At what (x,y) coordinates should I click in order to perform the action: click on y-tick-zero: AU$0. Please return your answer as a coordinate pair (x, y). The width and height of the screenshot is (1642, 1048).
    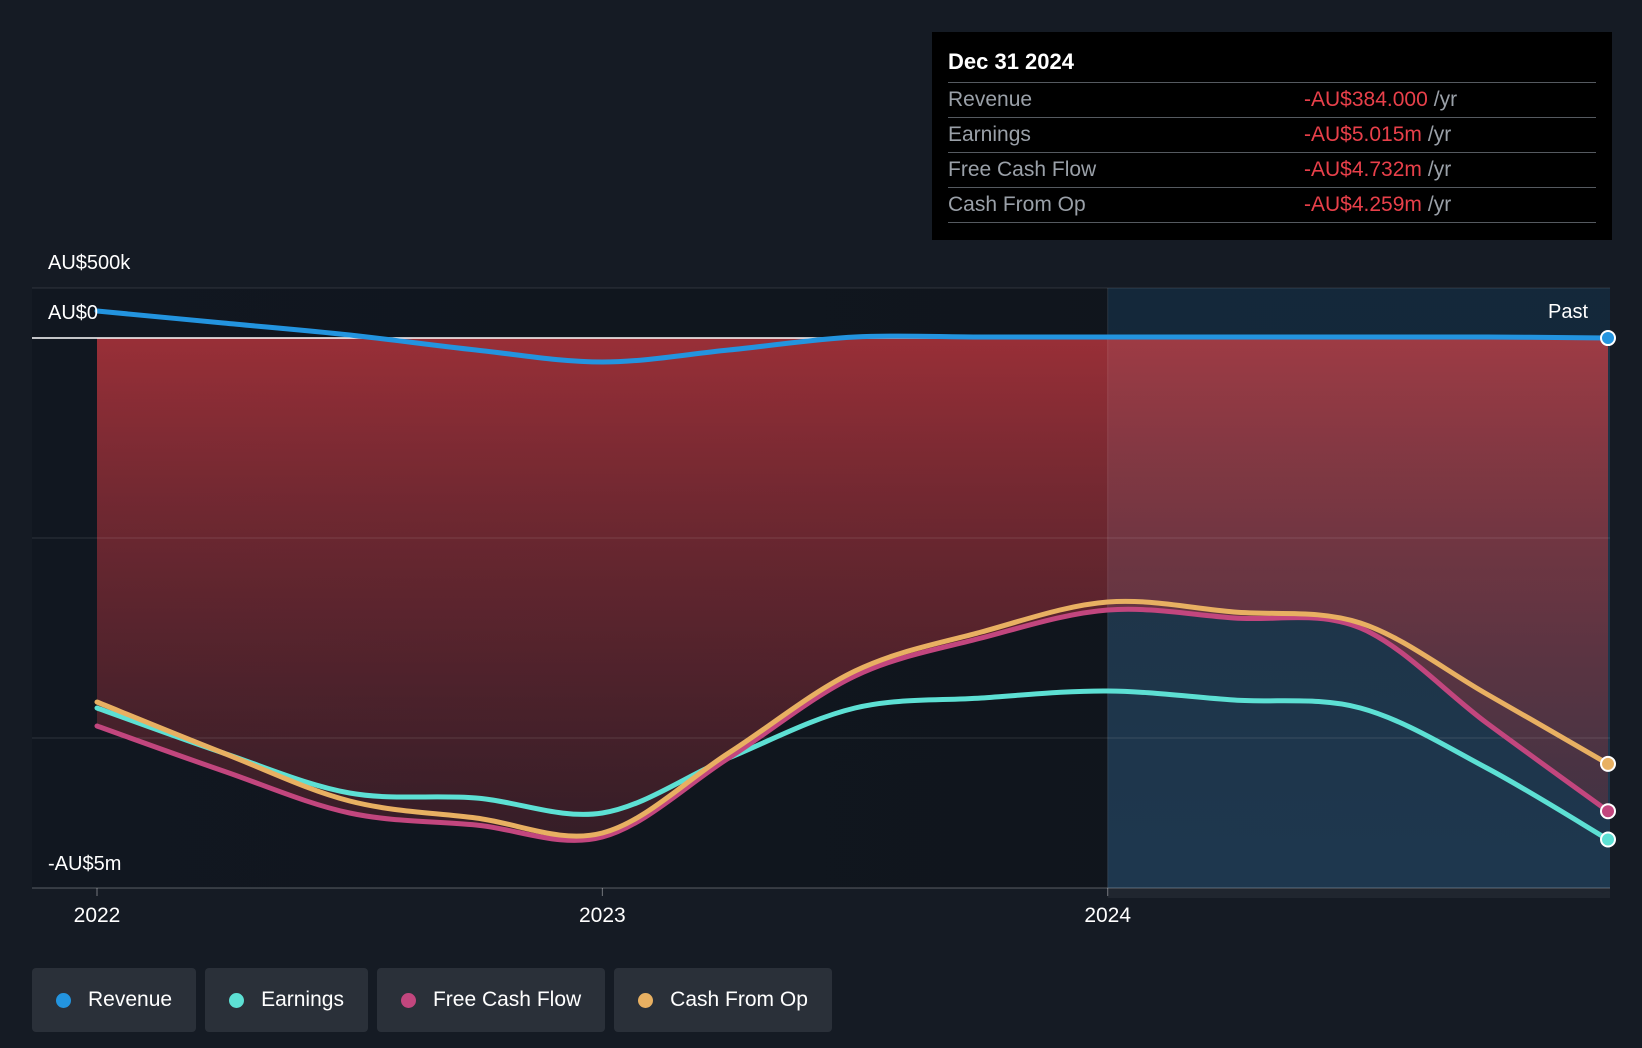
    Looking at the image, I should click on (73, 313).